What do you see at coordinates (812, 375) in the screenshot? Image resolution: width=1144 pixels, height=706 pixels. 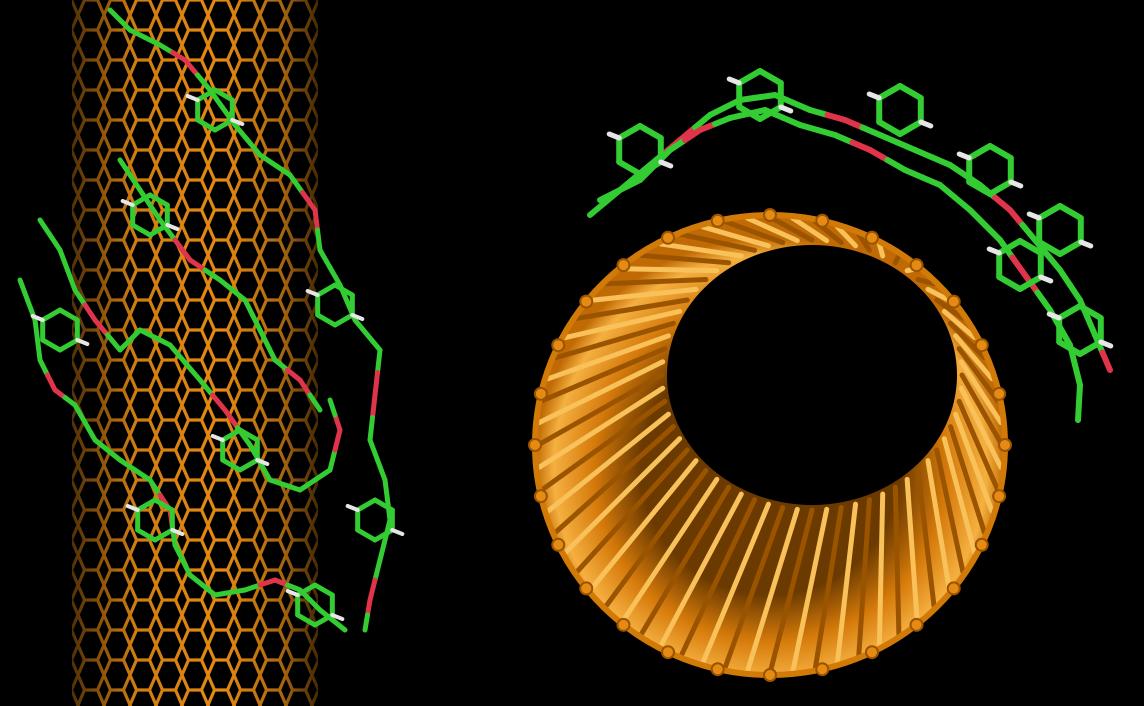 I see `nanotube-bore` at bounding box center [812, 375].